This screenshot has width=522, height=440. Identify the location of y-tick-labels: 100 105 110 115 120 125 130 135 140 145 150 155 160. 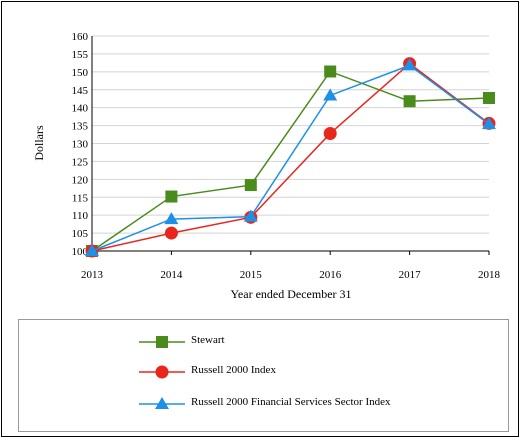
(80, 144).